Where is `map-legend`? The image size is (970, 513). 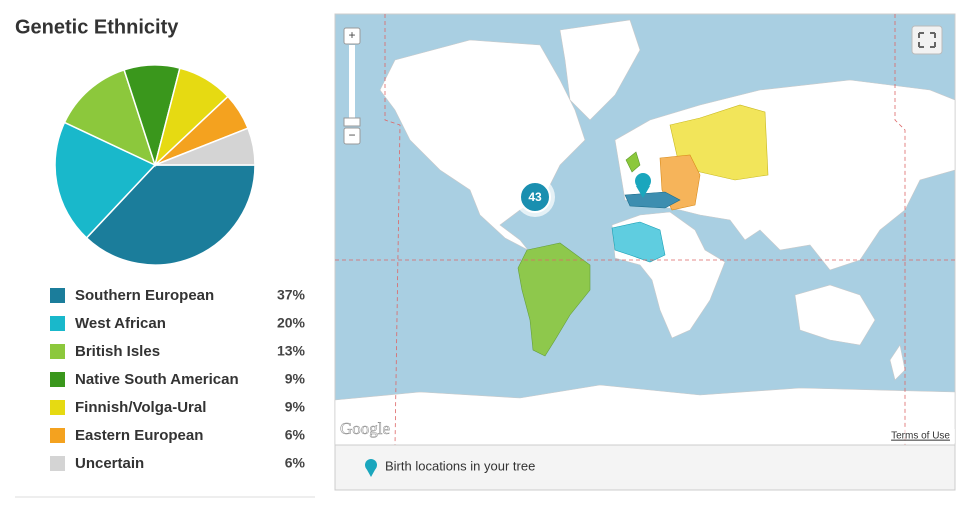
map-legend is located at coordinates (645, 467).